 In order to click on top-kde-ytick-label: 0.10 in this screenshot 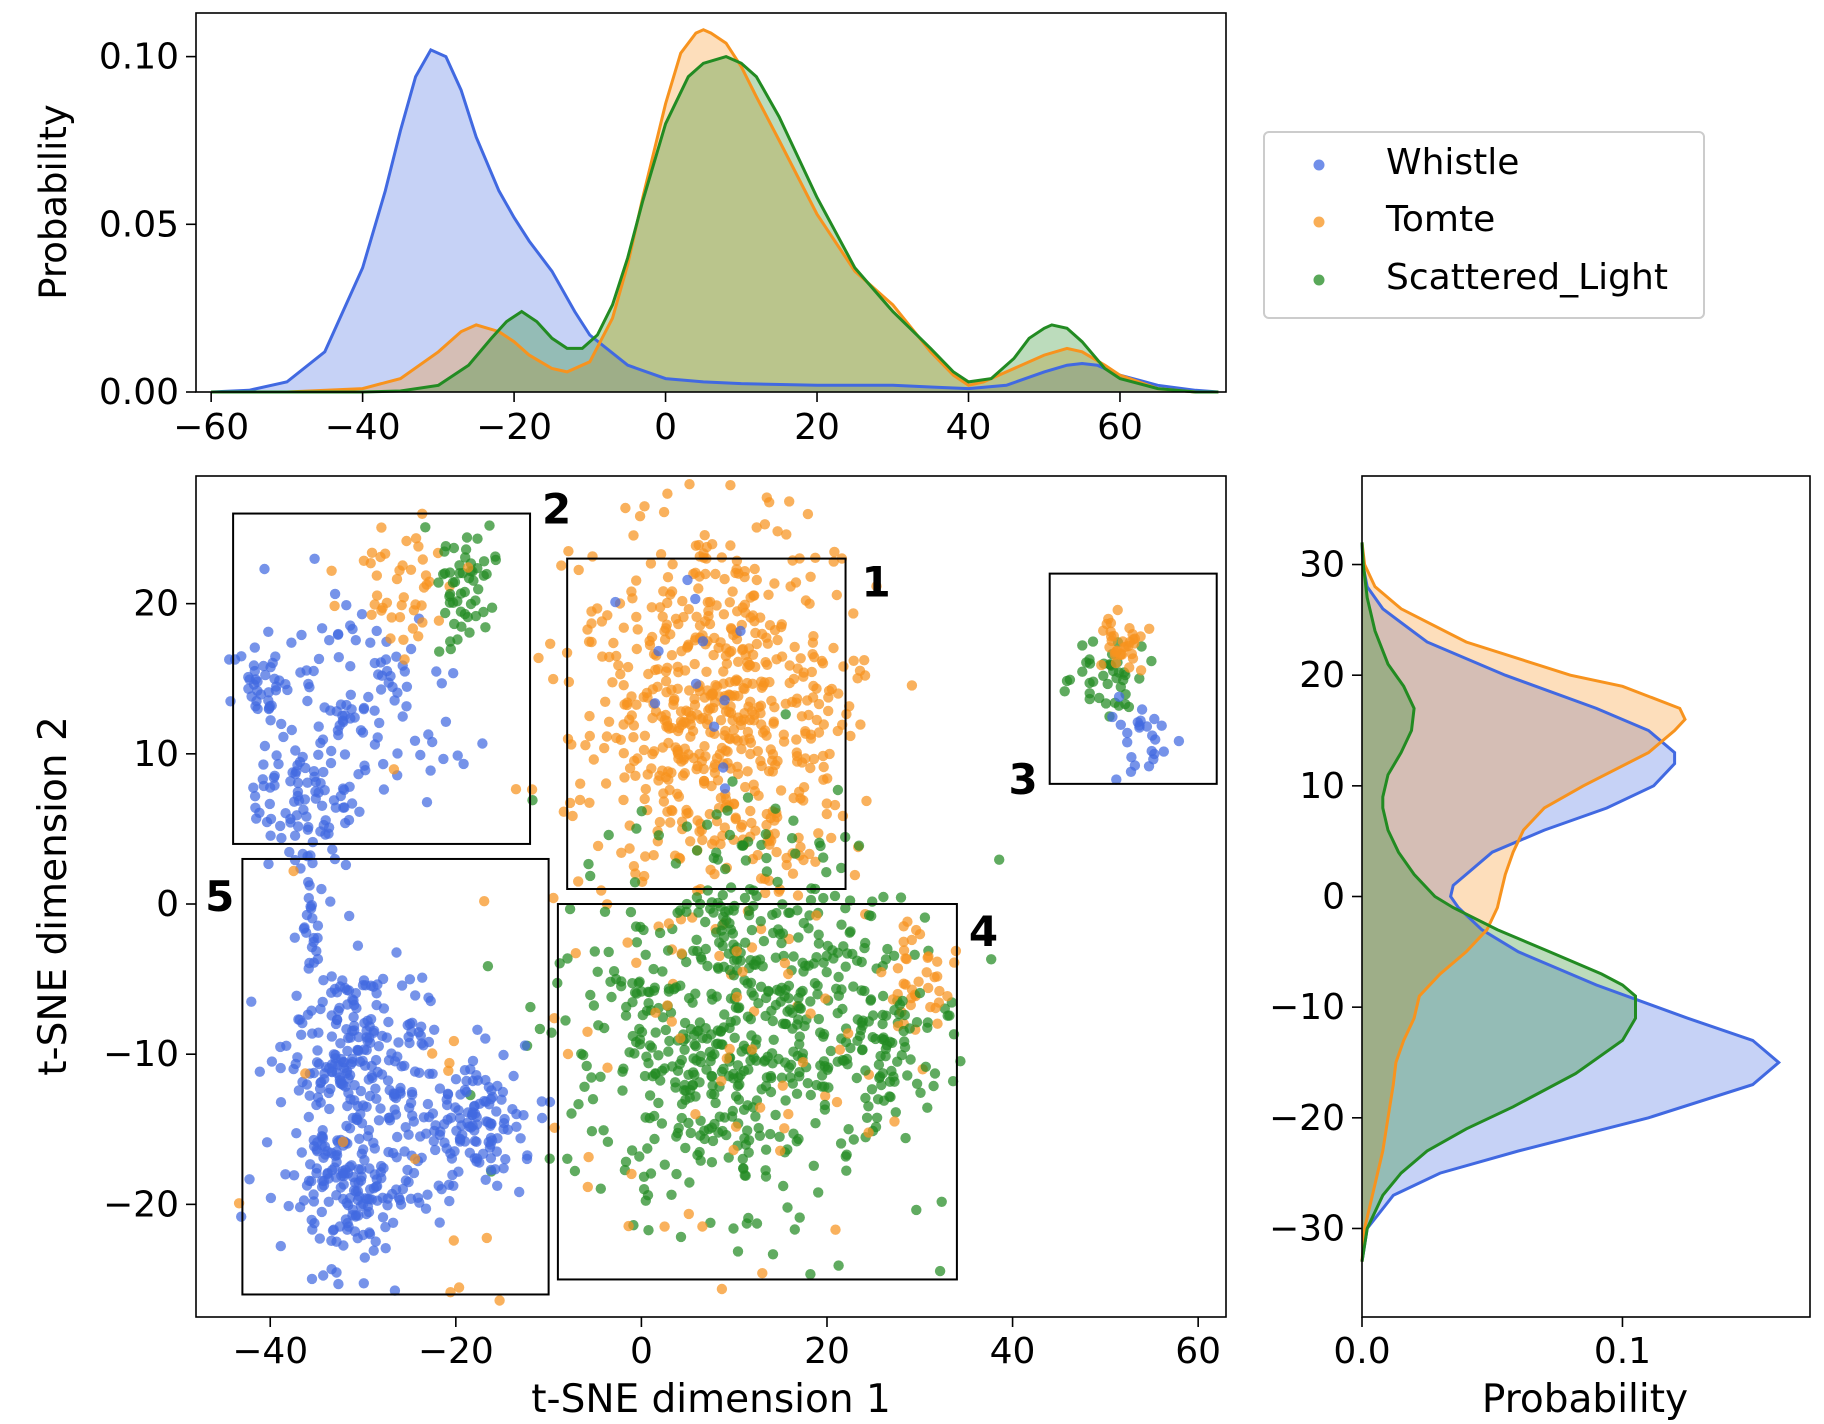, I will do `click(139, 57)`.